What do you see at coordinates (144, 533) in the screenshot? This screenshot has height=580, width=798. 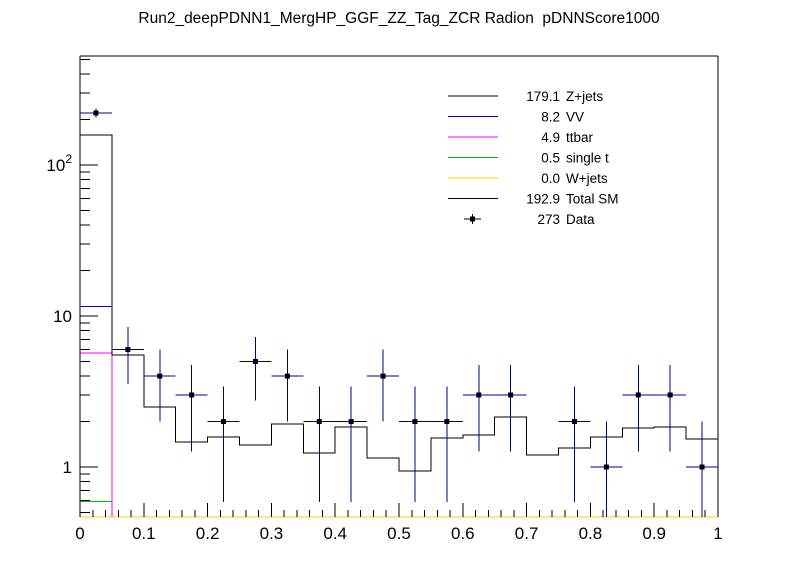 I see `x-tick-label: 0.1` at bounding box center [144, 533].